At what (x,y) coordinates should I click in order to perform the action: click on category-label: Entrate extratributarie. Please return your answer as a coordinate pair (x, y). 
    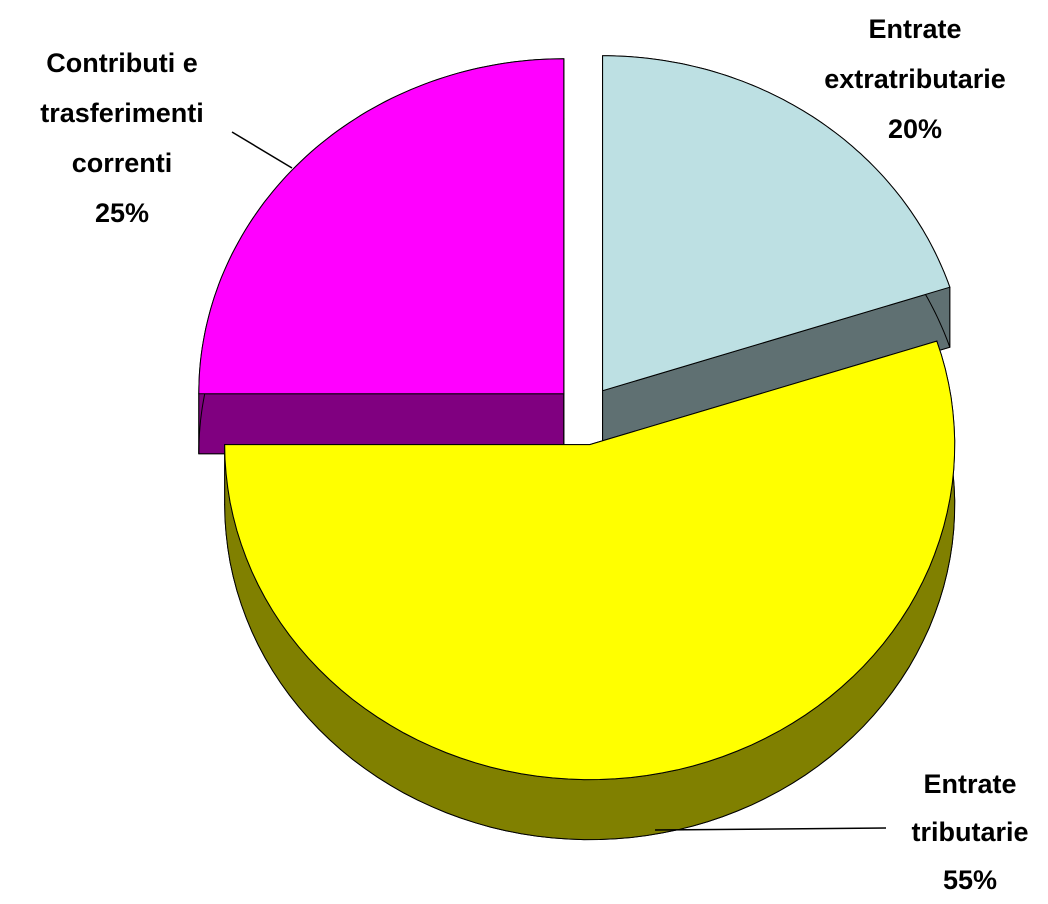
    Looking at the image, I should click on (915, 54).